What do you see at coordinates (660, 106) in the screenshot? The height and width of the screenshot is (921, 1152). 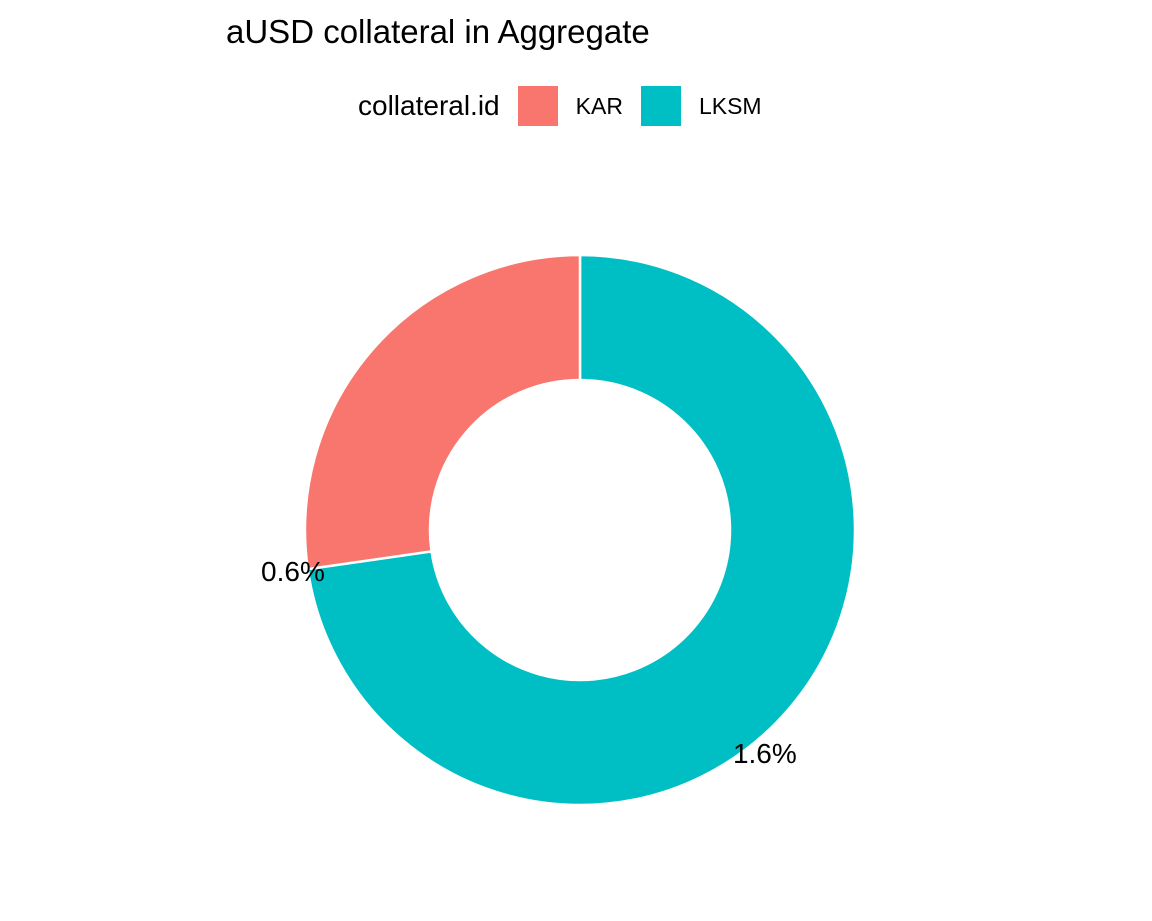 I see `legend-swatch-lksm` at bounding box center [660, 106].